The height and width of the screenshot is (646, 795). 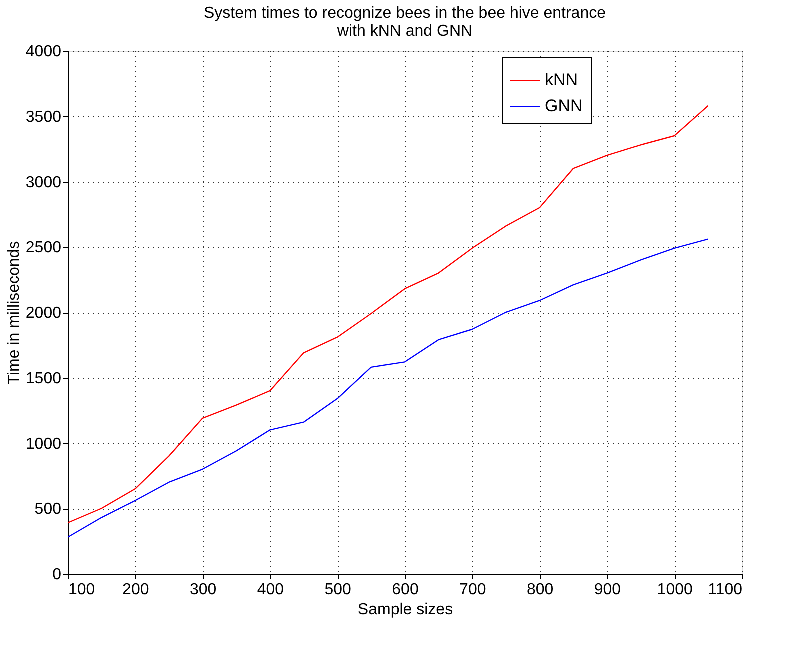 What do you see at coordinates (14, 313) in the screenshot?
I see `y-axis-title: Time in milliseconds` at bounding box center [14, 313].